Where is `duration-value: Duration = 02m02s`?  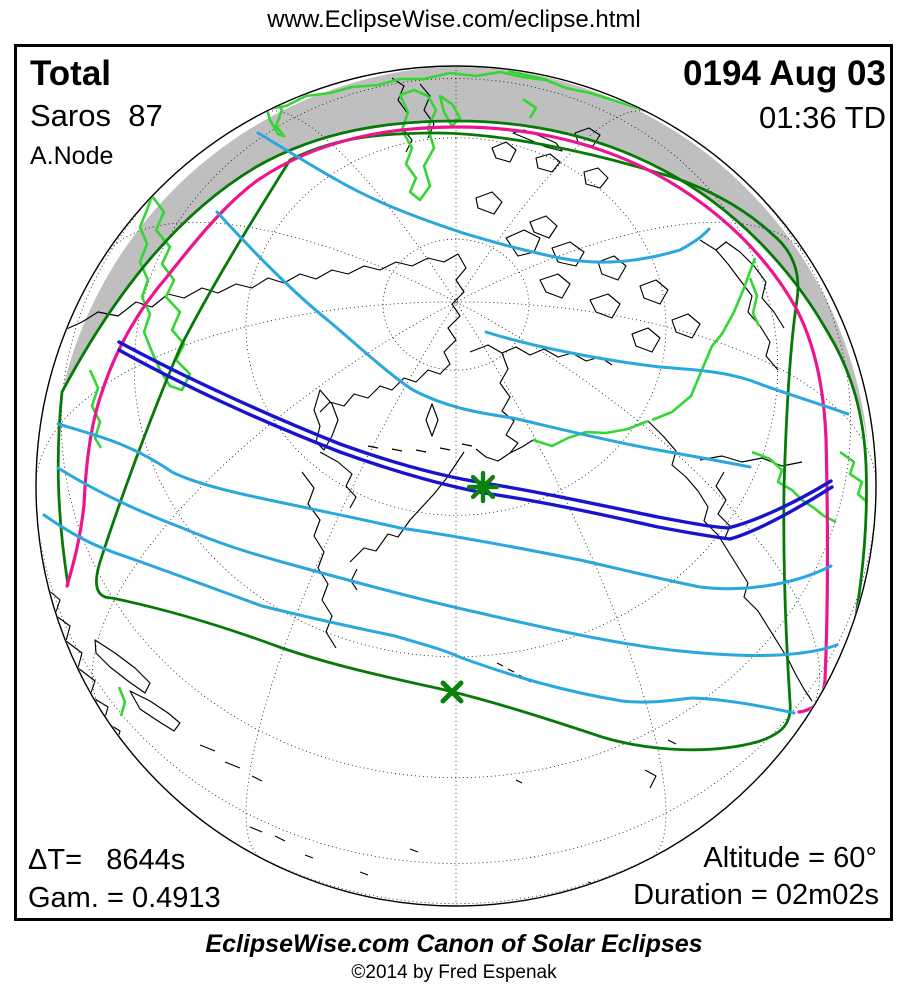
duration-value: Duration = 02m02s is located at coordinates (756, 895).